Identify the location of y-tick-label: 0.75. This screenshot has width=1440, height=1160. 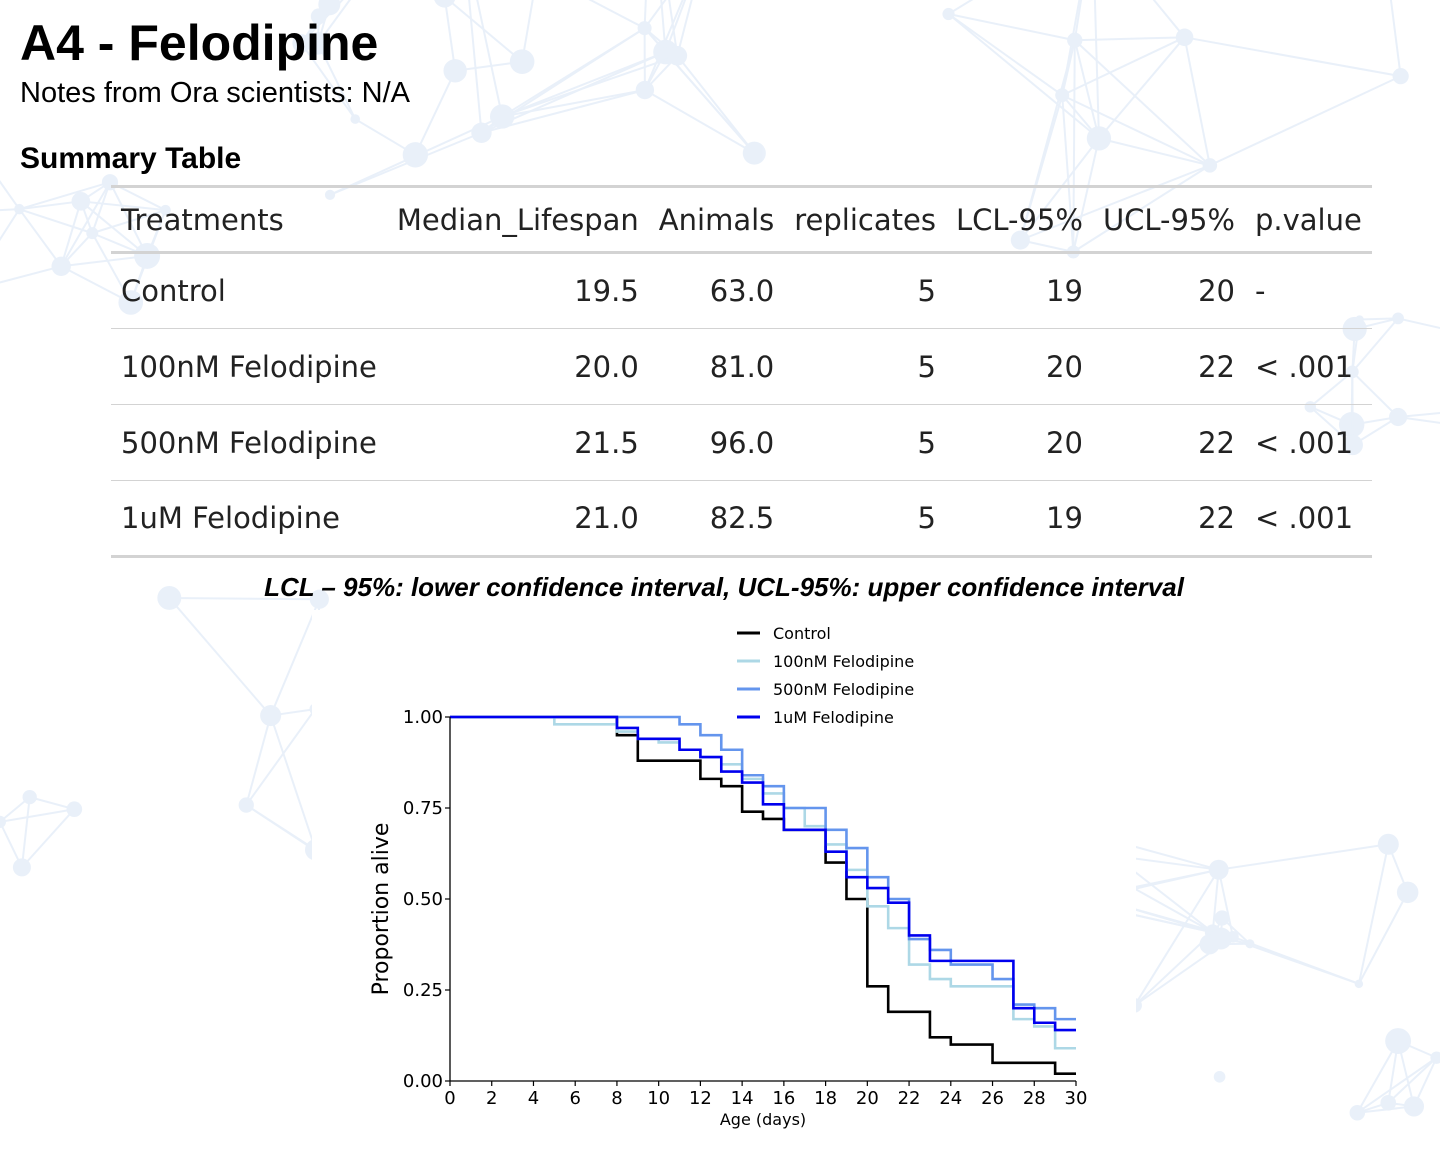
(423, 808).